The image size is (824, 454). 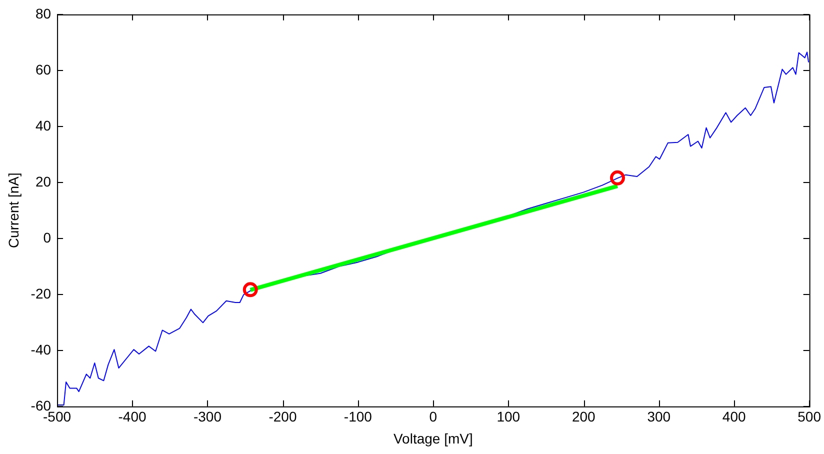 What do you see at coordinates (43, 13) in the screenshot?
I see `y-tick-label: 80` at bounding box center [43, 13].